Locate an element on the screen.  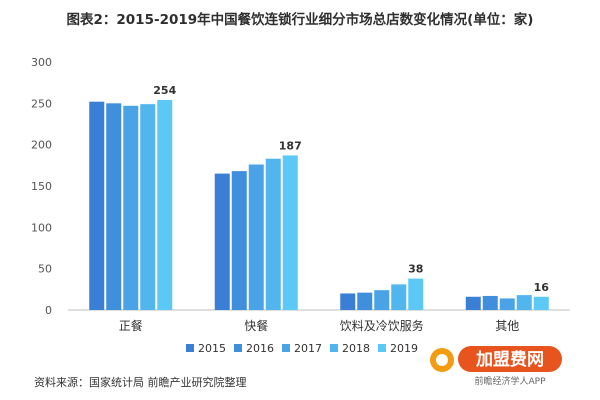
legend: 2015 2016 2017 2018 2019 is located at coordinates (302, 348).